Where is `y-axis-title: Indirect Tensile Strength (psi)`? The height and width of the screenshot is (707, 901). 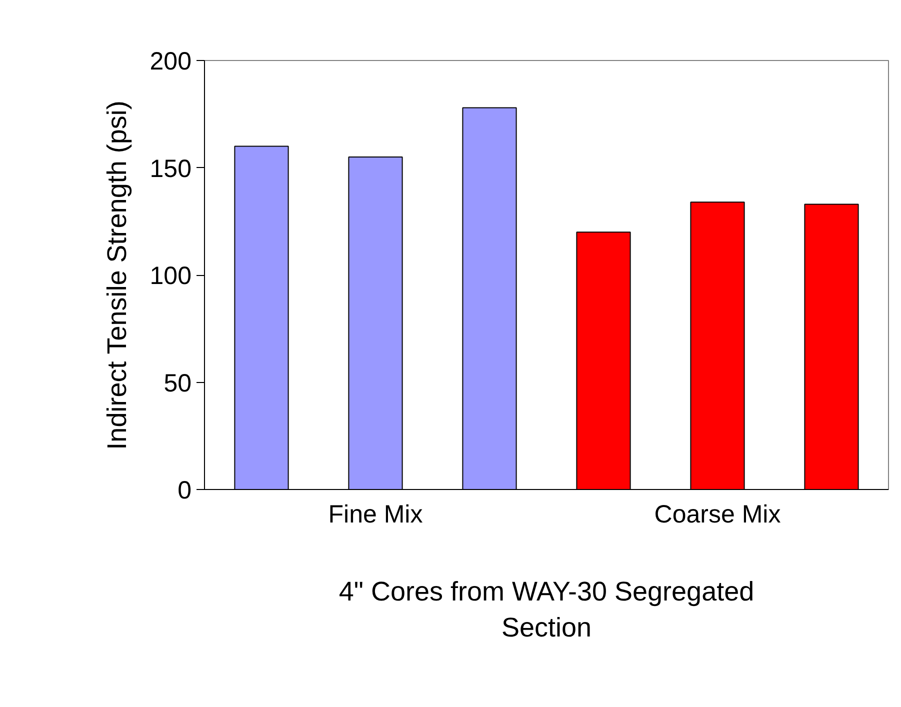
y-axis-title: Indirect Tensile Strength (psi) is located at coordinates (117, 275).